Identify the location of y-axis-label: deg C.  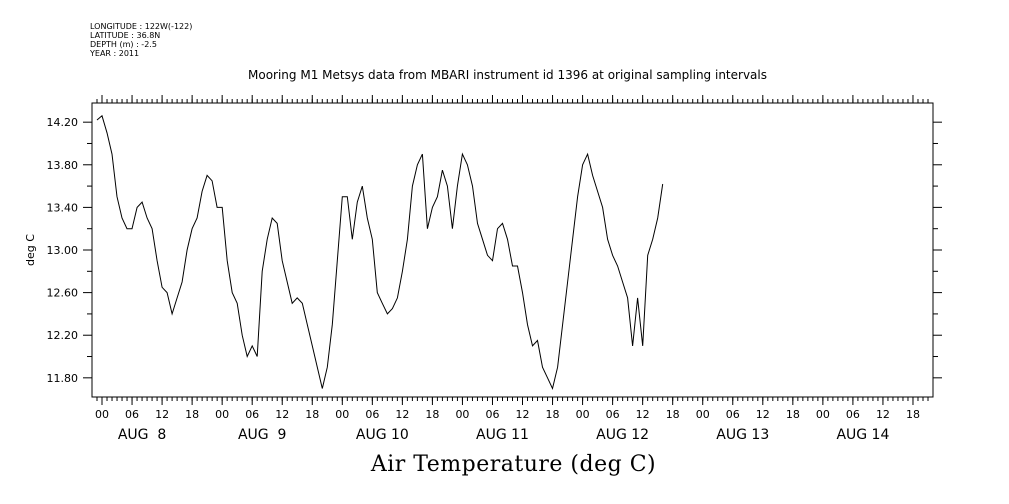
(30, 250).